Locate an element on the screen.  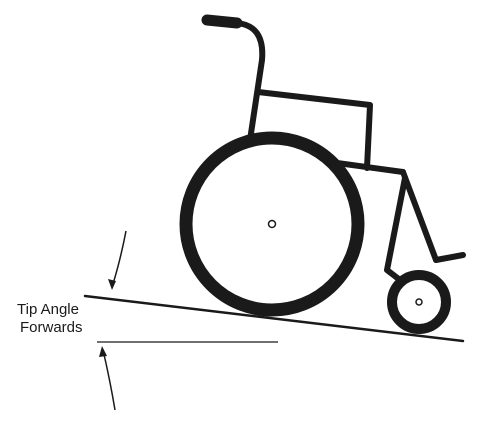
footplate is located at coordinates (449, 257).